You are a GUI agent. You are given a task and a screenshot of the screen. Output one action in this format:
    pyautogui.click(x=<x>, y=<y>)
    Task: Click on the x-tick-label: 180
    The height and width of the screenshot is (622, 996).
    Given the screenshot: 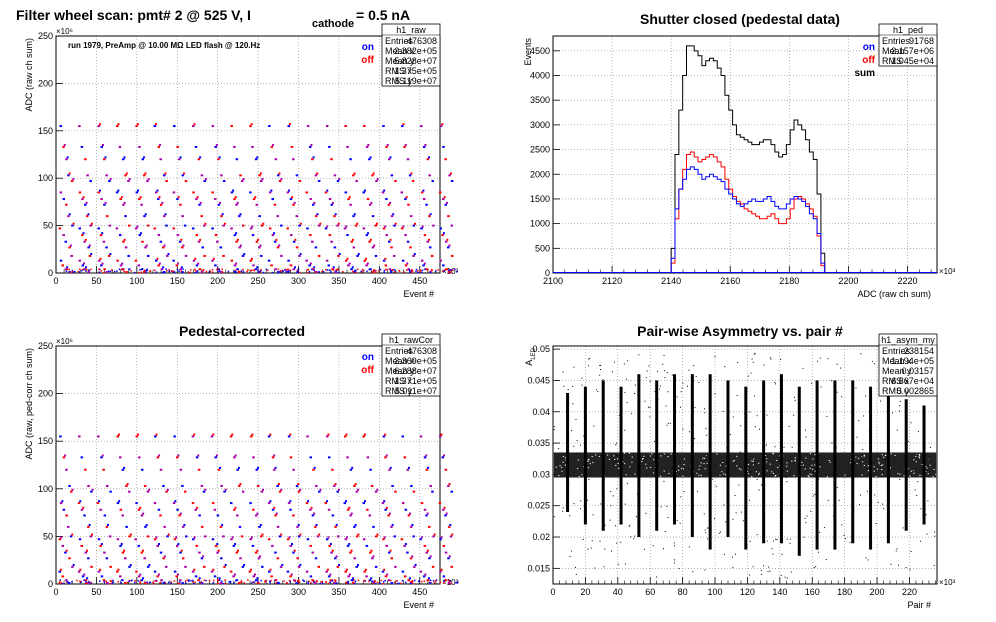 What is the action you would take?
    pyautogui.click(x=844, y=592)
    